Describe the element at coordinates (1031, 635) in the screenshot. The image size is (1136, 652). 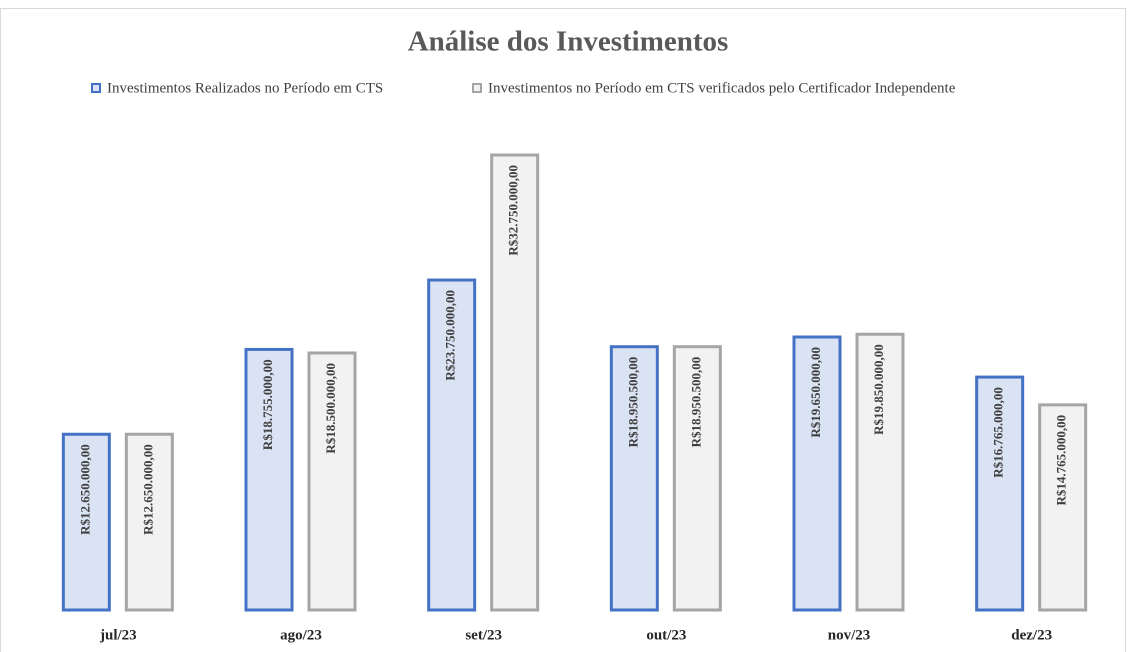
I see `x-tick-label: dez/23` at that location.